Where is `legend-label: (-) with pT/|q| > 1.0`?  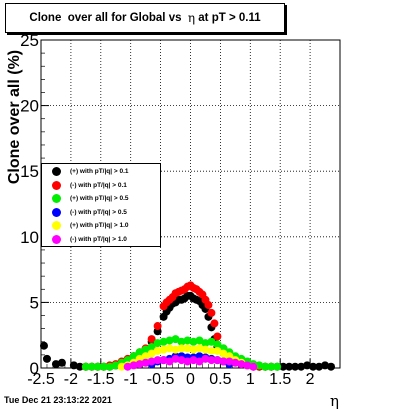 legend-label: (-) with pT/|q| > 1.0 is located at coordinates (98, 239).